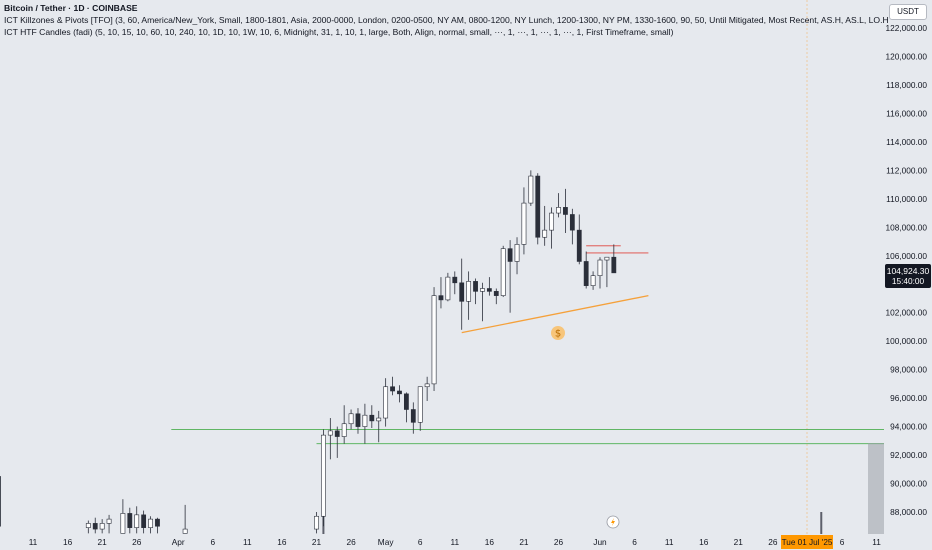 The height and width of the screenshot is (550, 932). I want to click on price-tick-label: 92,000.00, so click(908, 455).